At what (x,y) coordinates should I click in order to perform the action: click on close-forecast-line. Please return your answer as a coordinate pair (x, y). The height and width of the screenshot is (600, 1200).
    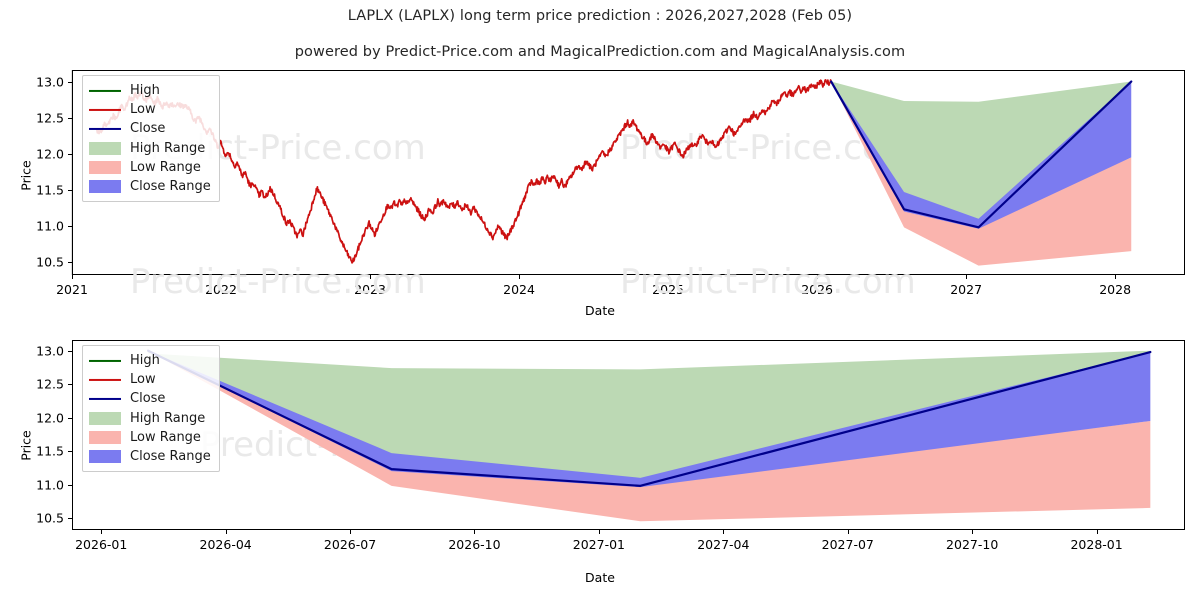
    Looking at the image, I should click on (981, 154).